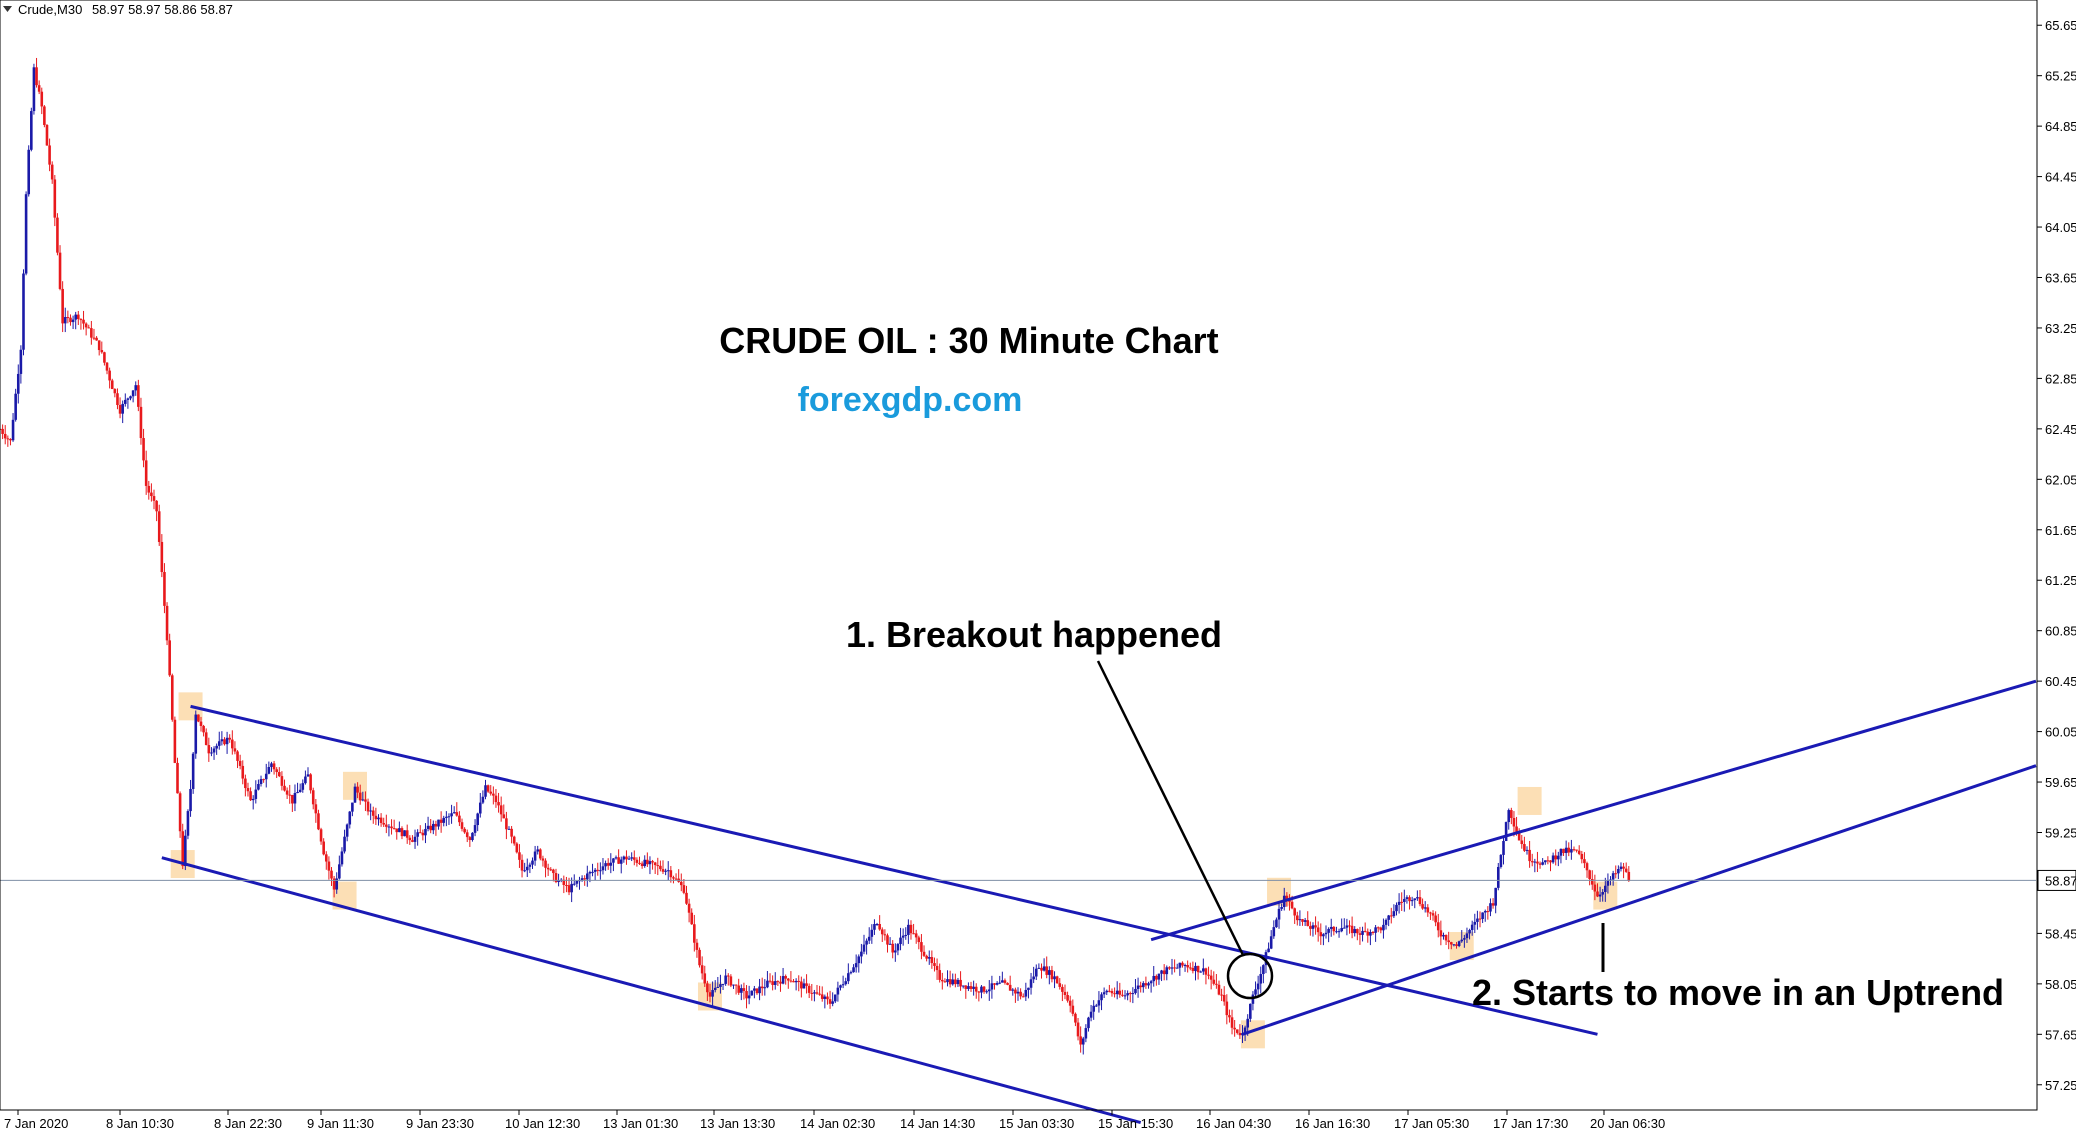 The image size is (2076, 1138). What do you see at coordinates (7, 9) in the screenshot?
I see `symbol-dropdown-icon` at bounding box center [7, 9].